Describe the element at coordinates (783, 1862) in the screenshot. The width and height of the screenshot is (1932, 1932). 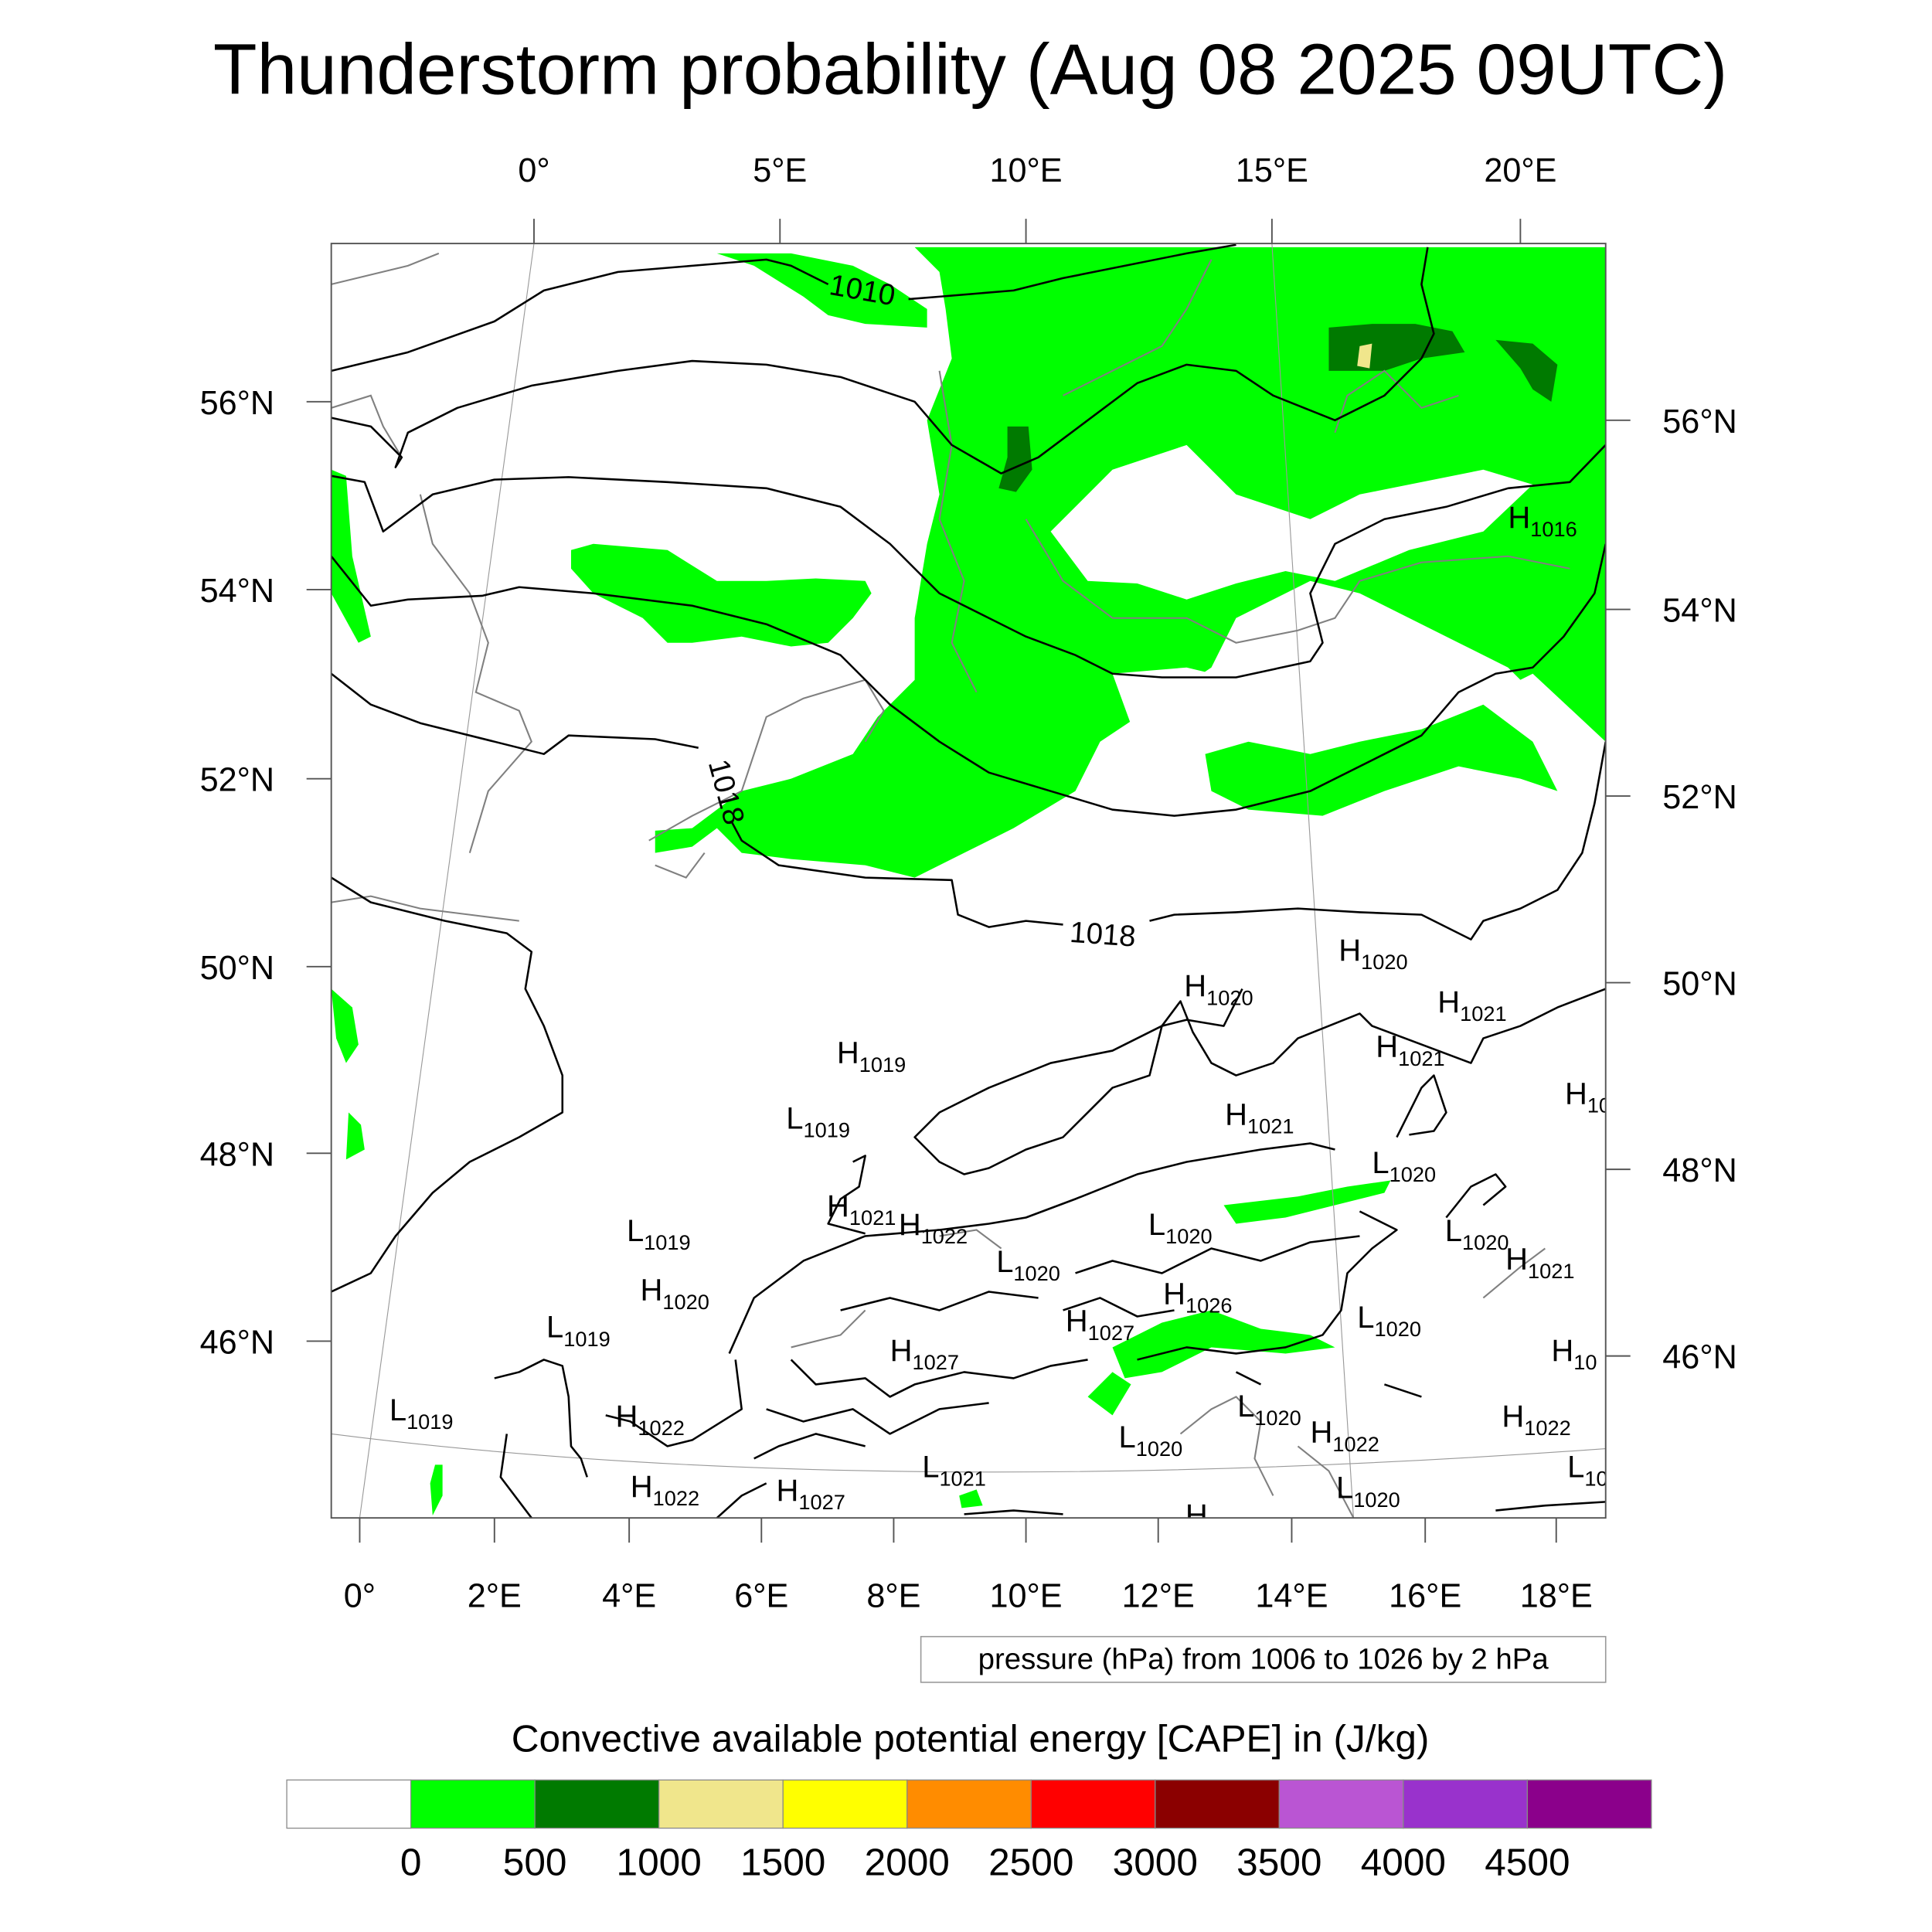
I see `colorbar-label: 1500` at that location.